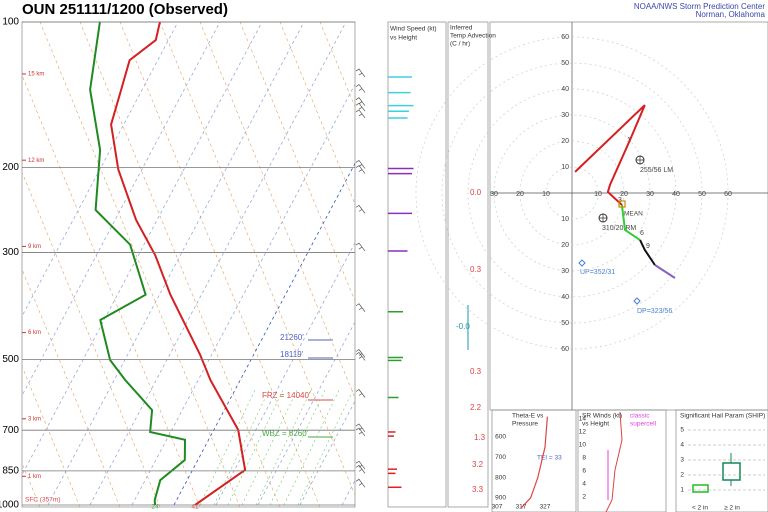  Describe the element at coordinates (534, 462) in the screenshot. I see `theta-profile` at that location.